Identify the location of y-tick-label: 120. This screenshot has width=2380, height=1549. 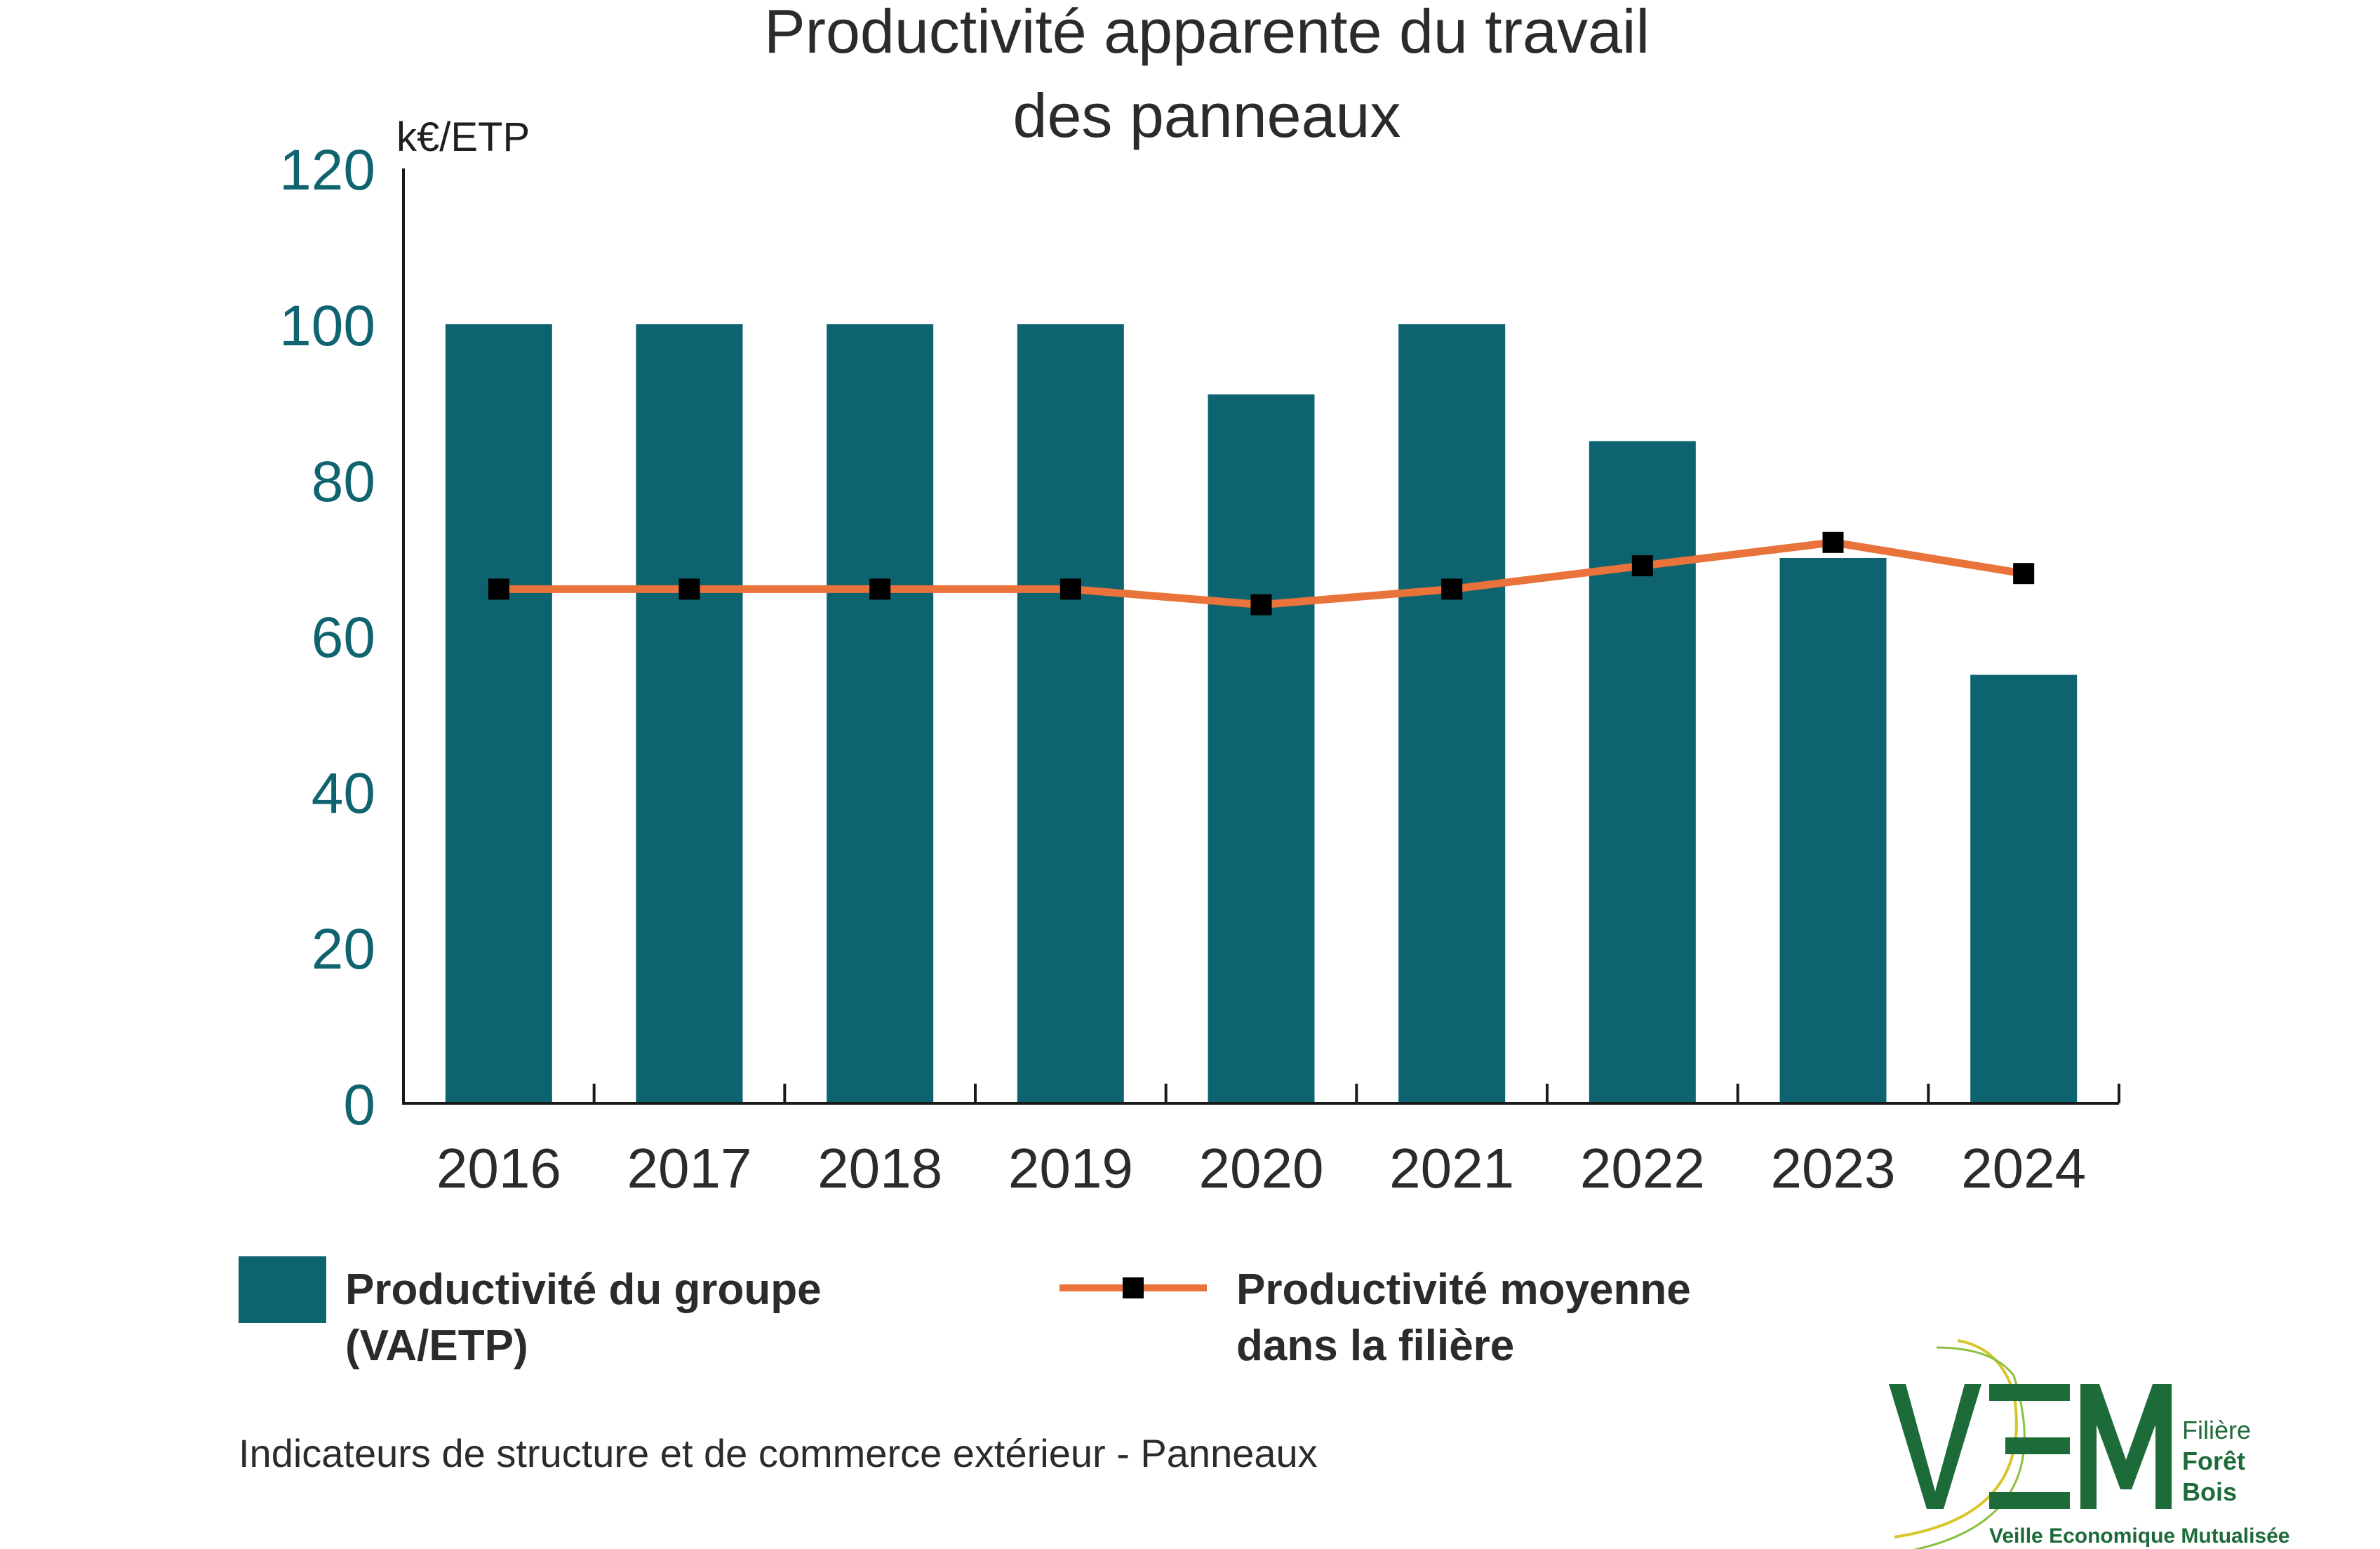
(327, 170).